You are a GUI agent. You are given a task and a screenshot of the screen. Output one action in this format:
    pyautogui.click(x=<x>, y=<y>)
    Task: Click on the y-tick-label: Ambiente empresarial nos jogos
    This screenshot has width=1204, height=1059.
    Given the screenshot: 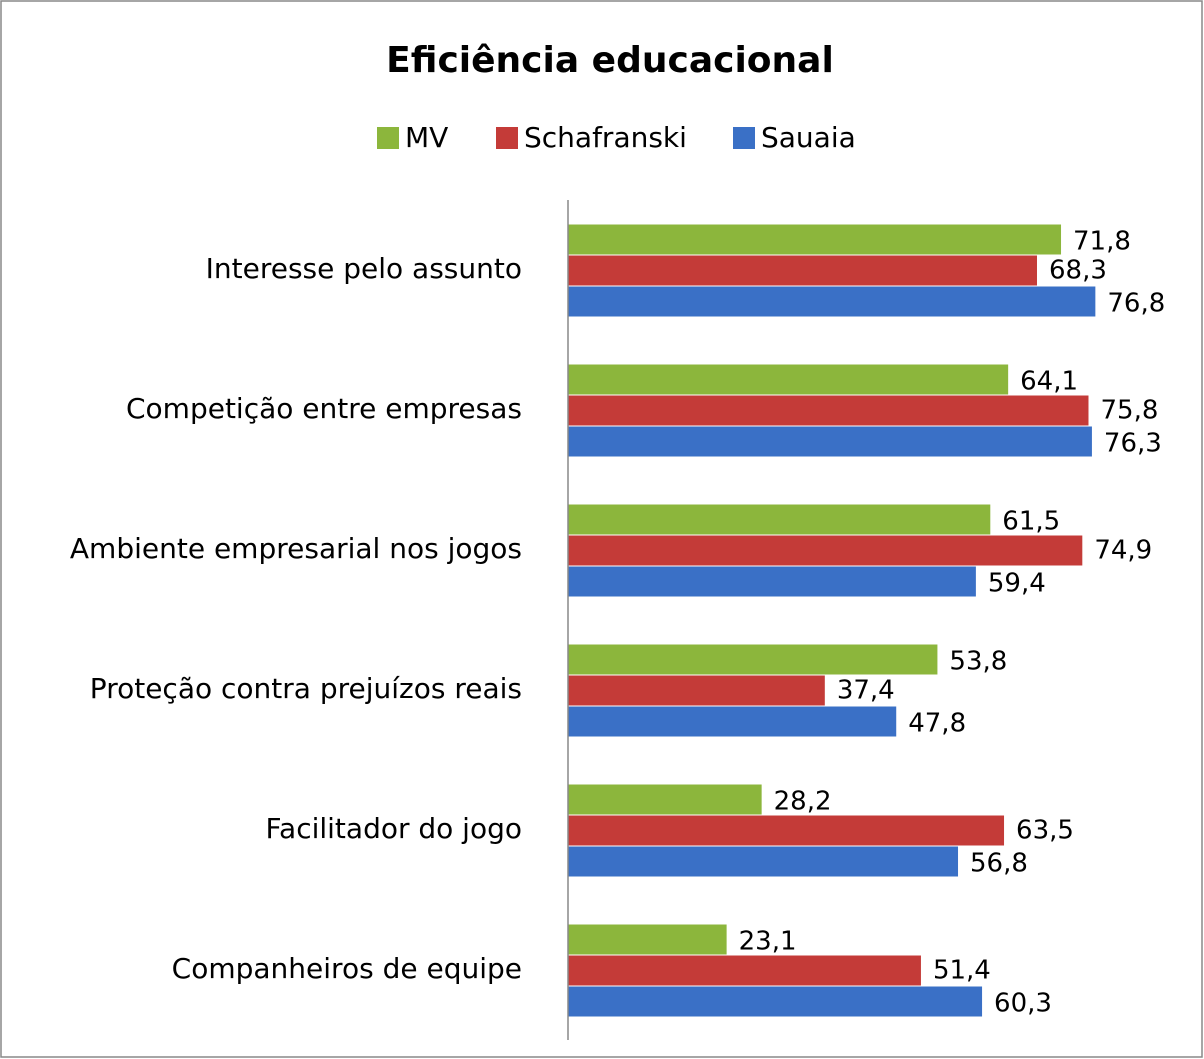 What is the action you would take?
    pyautogui.click(x=296, y=548)
    